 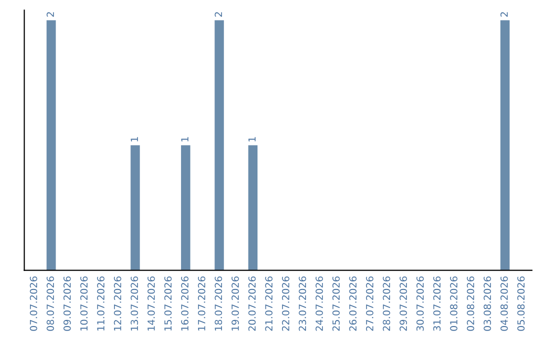 I want to click on x-tick-label: 07.07.2026, so click(x=34, y=303).